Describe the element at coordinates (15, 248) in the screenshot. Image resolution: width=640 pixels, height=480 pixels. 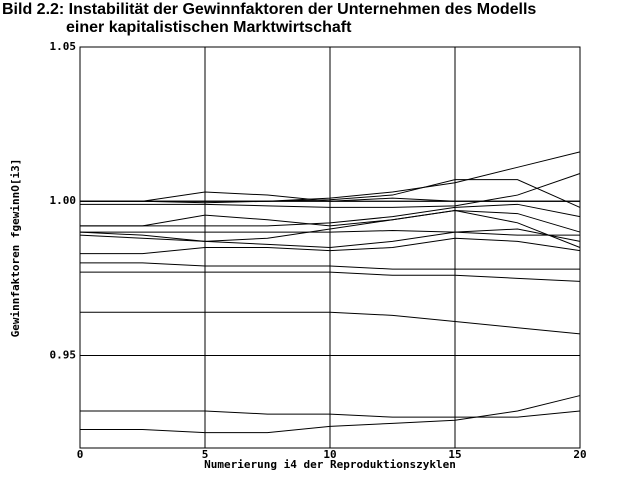
I see `y-axis-label: Gewinnfaktoren fgewinnO[i3]` at that location.